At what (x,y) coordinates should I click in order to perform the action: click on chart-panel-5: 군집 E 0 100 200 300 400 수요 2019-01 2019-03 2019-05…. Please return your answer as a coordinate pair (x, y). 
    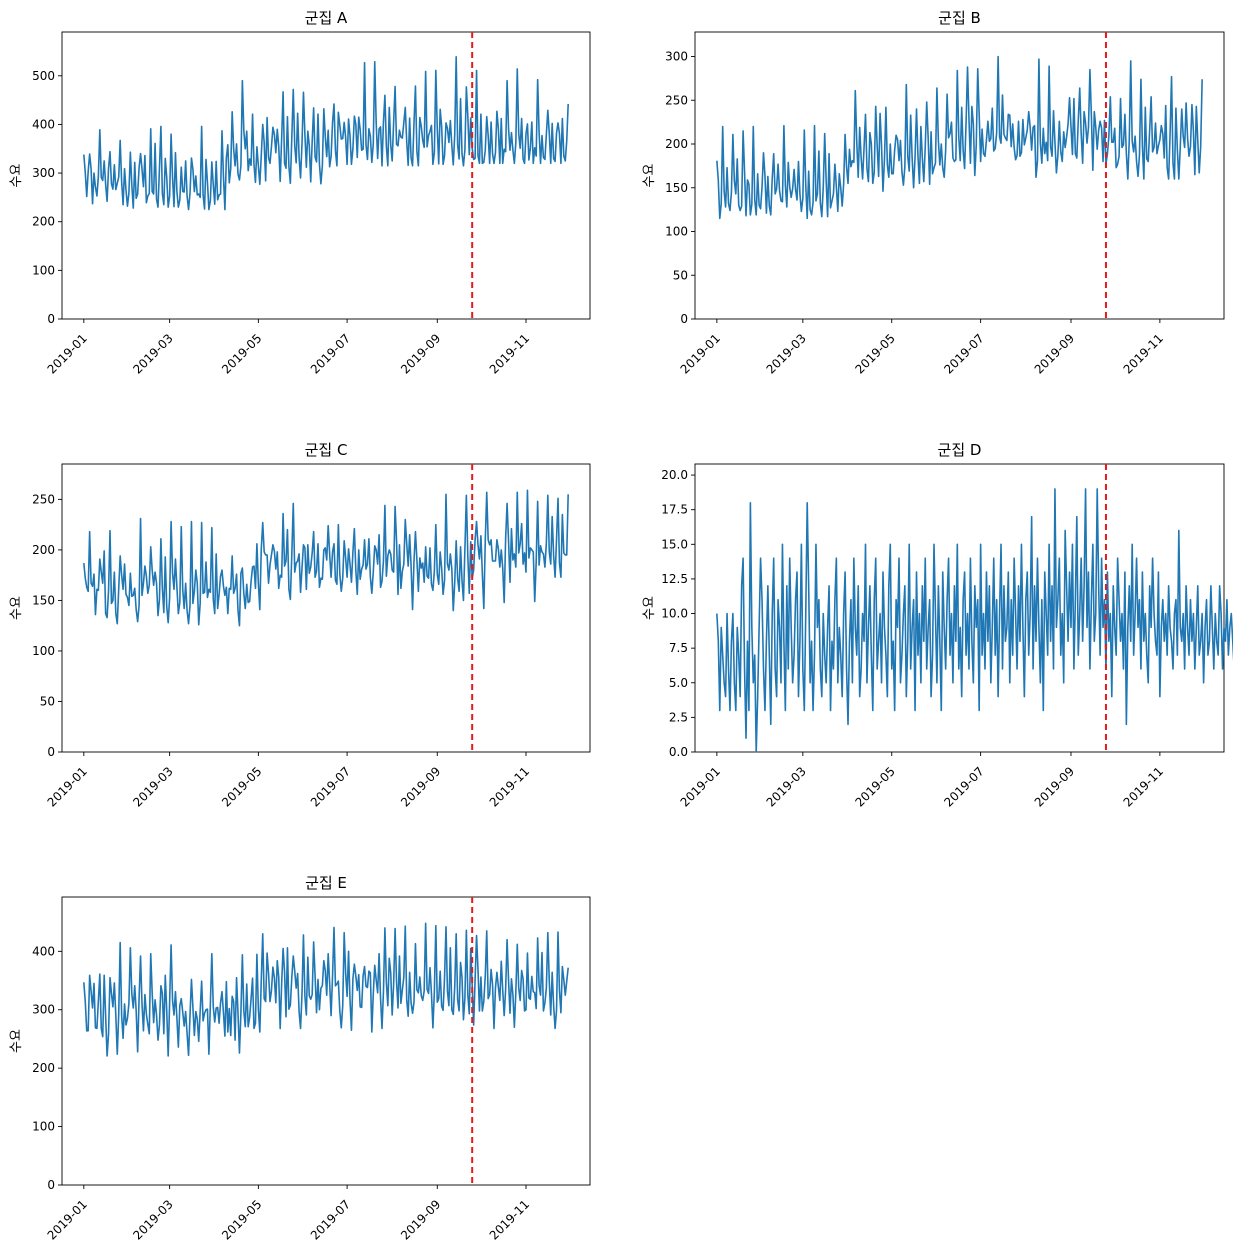
    Looking at the image, I should click on (300, 1058).